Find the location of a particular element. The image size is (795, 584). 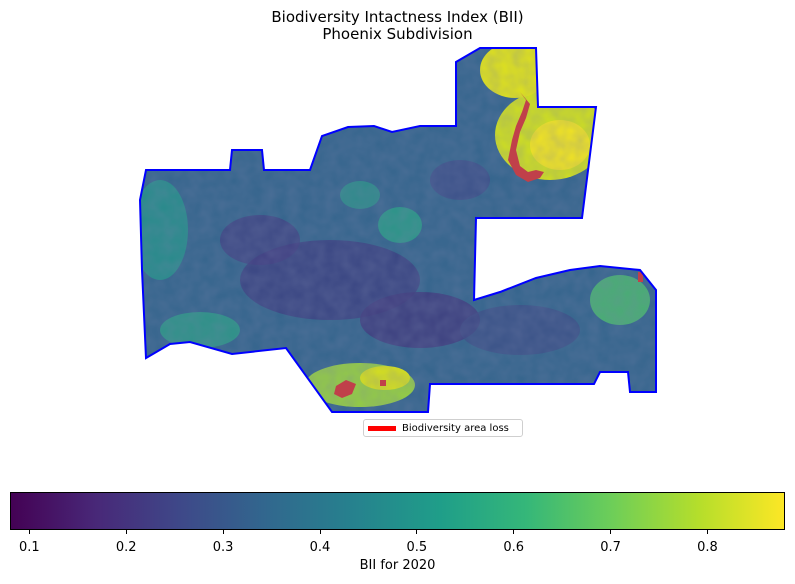

colorbar-tick-label: 0.8 is located at coordinates (707, 547).